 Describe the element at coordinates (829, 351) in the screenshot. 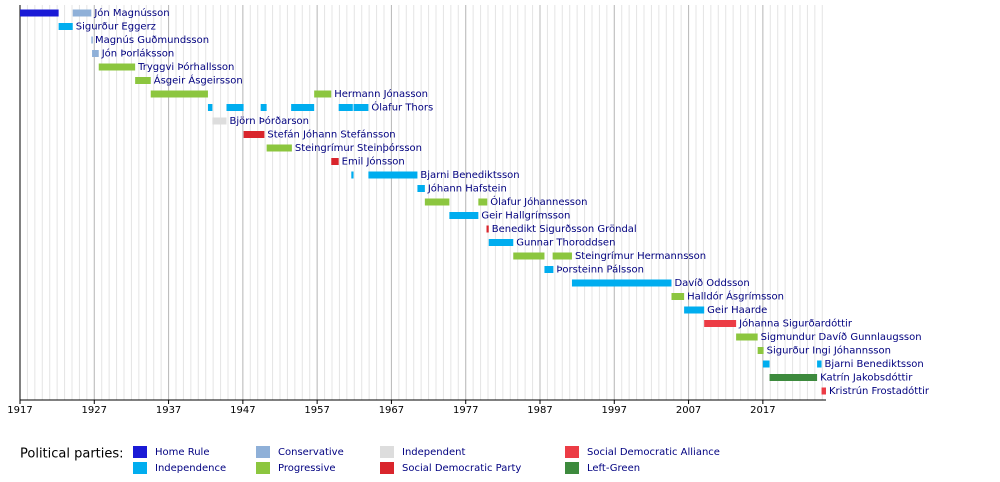

I see `pm-name: Sigurður Ingi Jóhannsson` at that location.